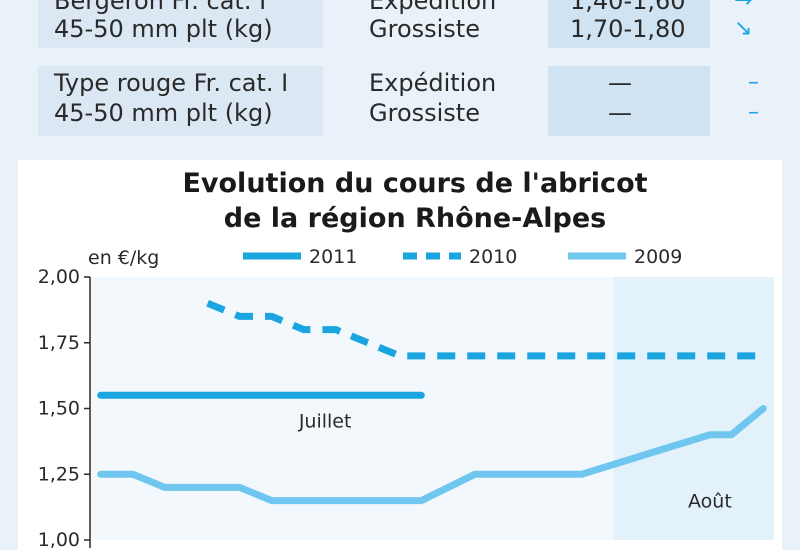 This screenshot has width=800, height=550. What do you see at coordinates (415, 218) in the screenshot?
I see `chart-title-line2: de la région Rhône-Alpes` at bounding box center [415, 218].